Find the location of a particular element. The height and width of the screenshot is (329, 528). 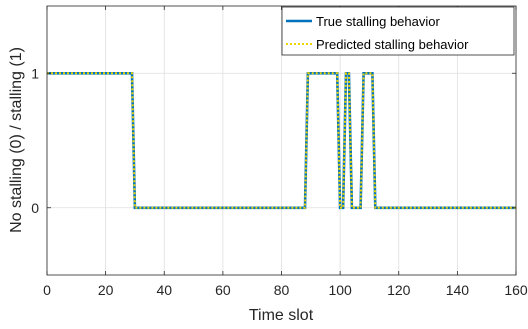

x-axis-label: Time slot is located at coordinates (281, 315).